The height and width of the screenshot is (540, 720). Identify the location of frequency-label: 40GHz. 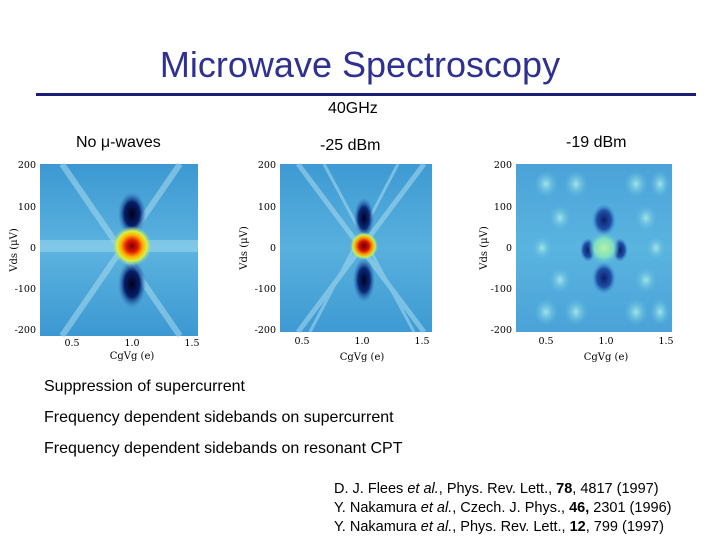
(353, 108).